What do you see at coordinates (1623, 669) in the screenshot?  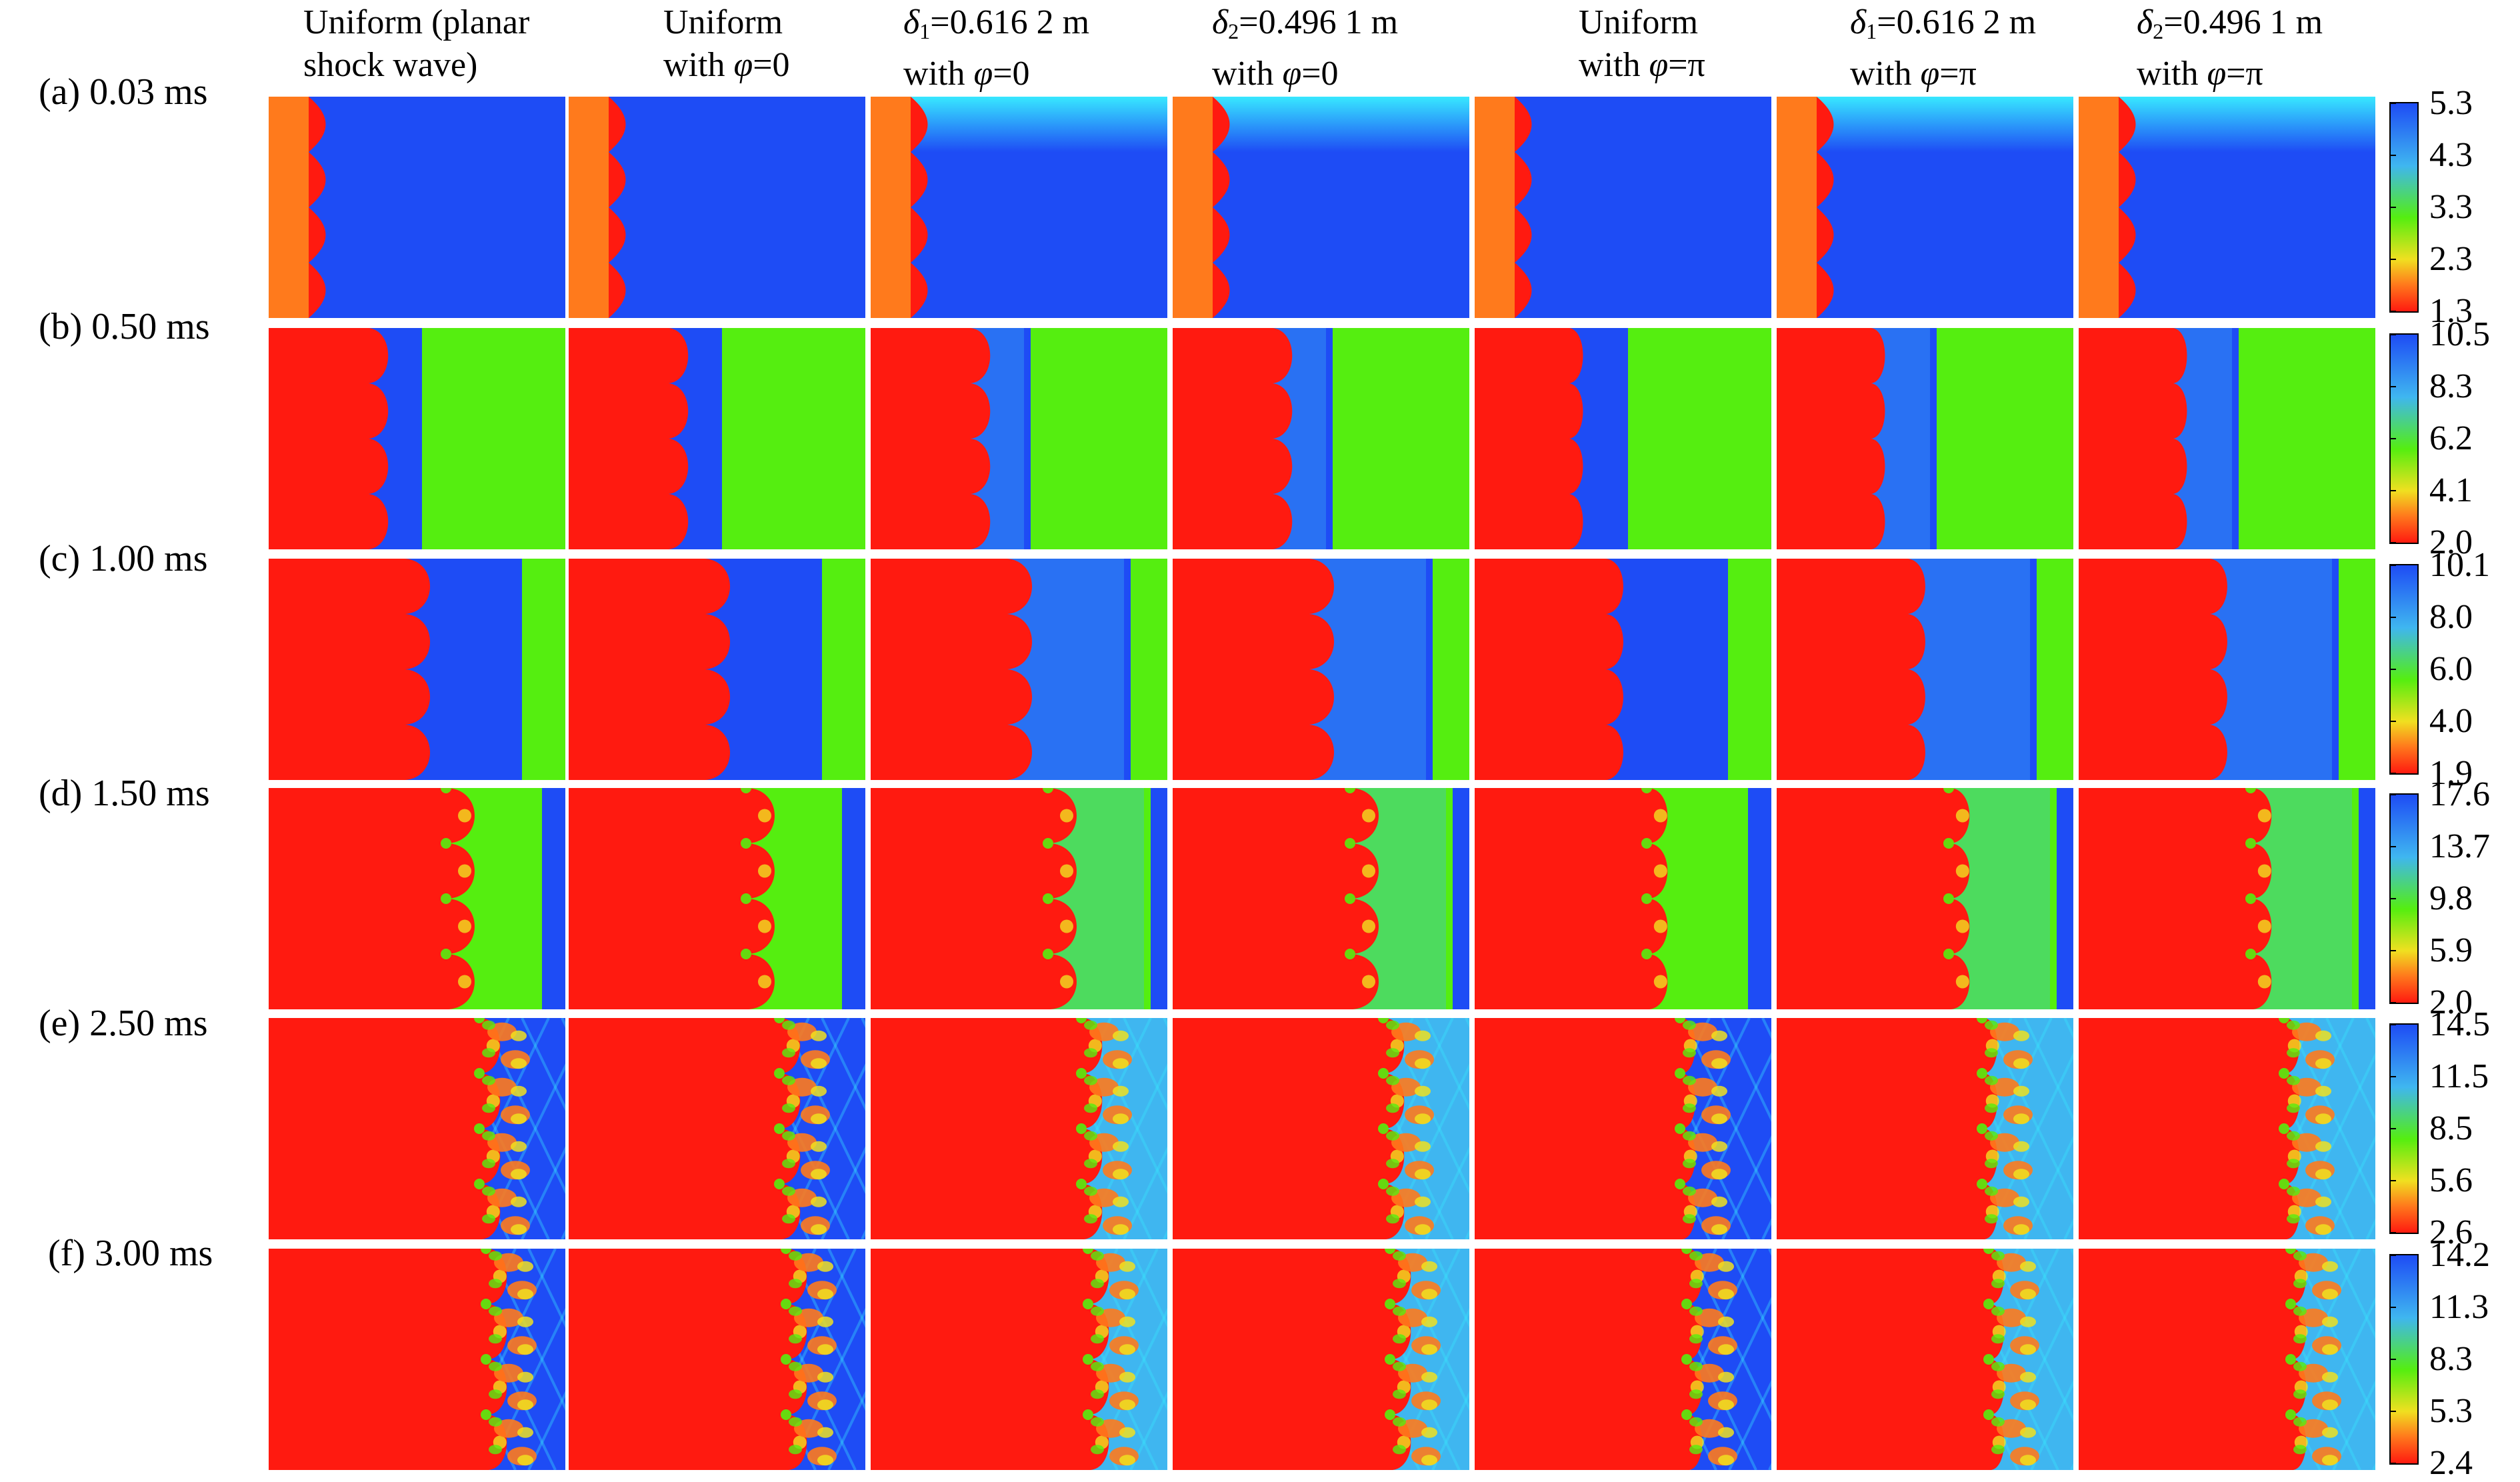 I see `panel-row3-col5` at bounding box center [1623, 669].